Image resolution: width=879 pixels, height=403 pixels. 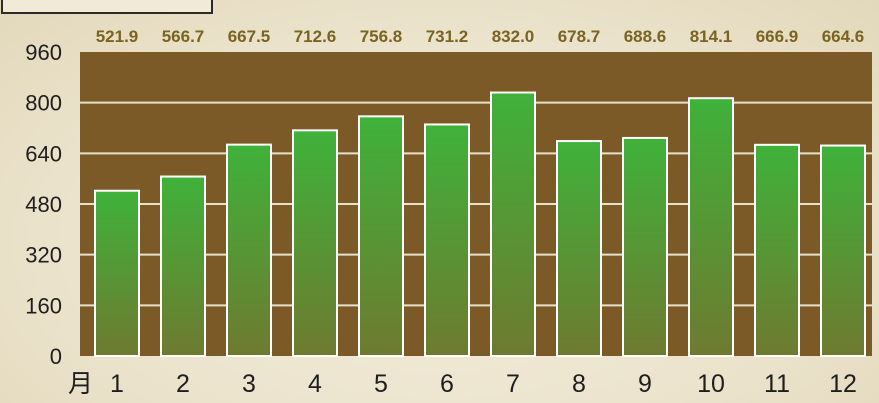 I want to click on y-tick-label: 800, so click(x=43, y=103).